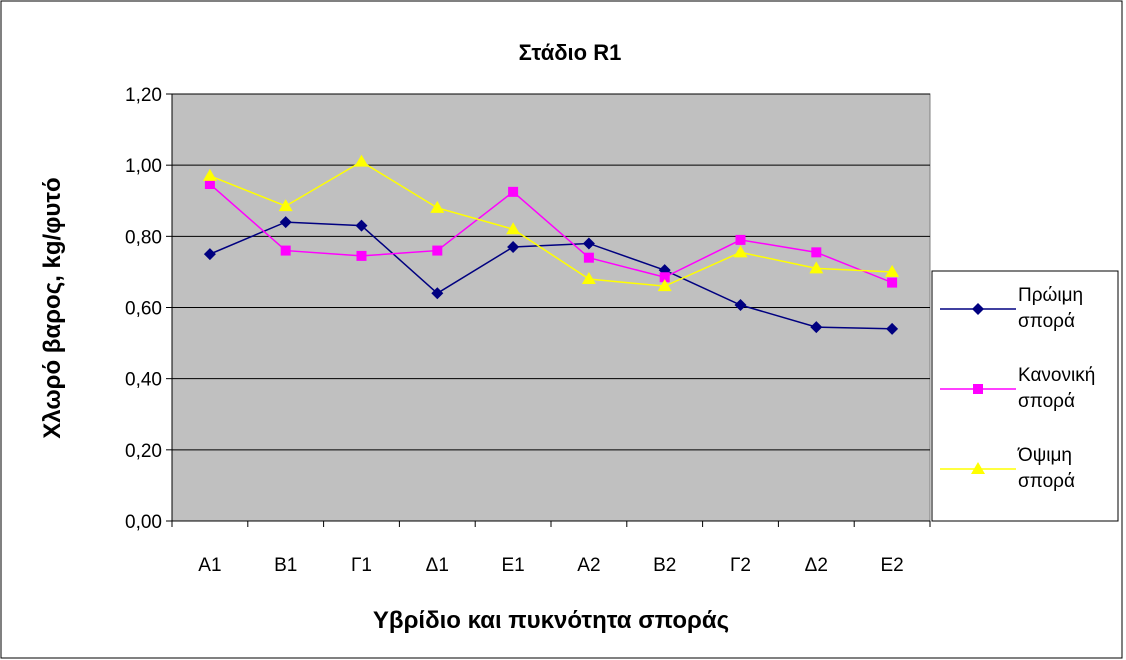  Describe the element at coordinates (52, 307) in the screenshot. I see `y-axis-label: Χλωρό βαρος, kg/φυτό` at that location.